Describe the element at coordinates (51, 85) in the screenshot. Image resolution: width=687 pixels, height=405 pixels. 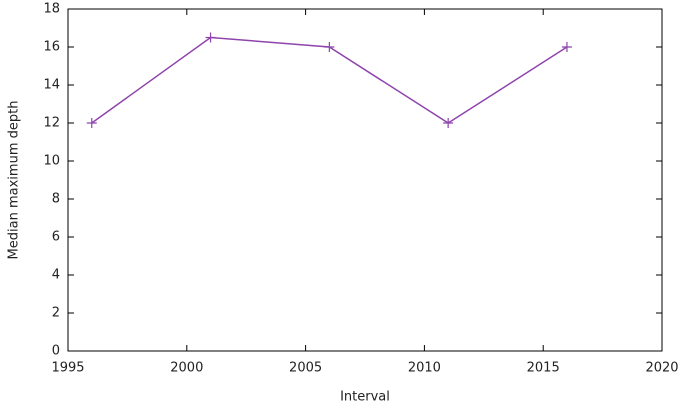
I see `y-tick-label: 14` at that location.